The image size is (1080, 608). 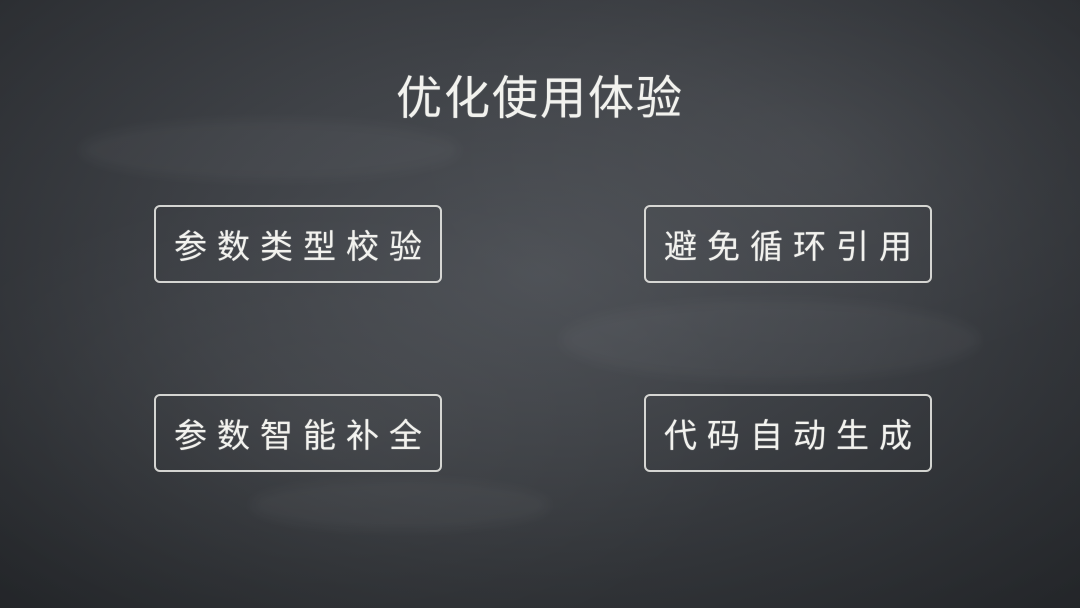 I want to click on slide-title: 优化使用体验, so click(x=540, y=98).